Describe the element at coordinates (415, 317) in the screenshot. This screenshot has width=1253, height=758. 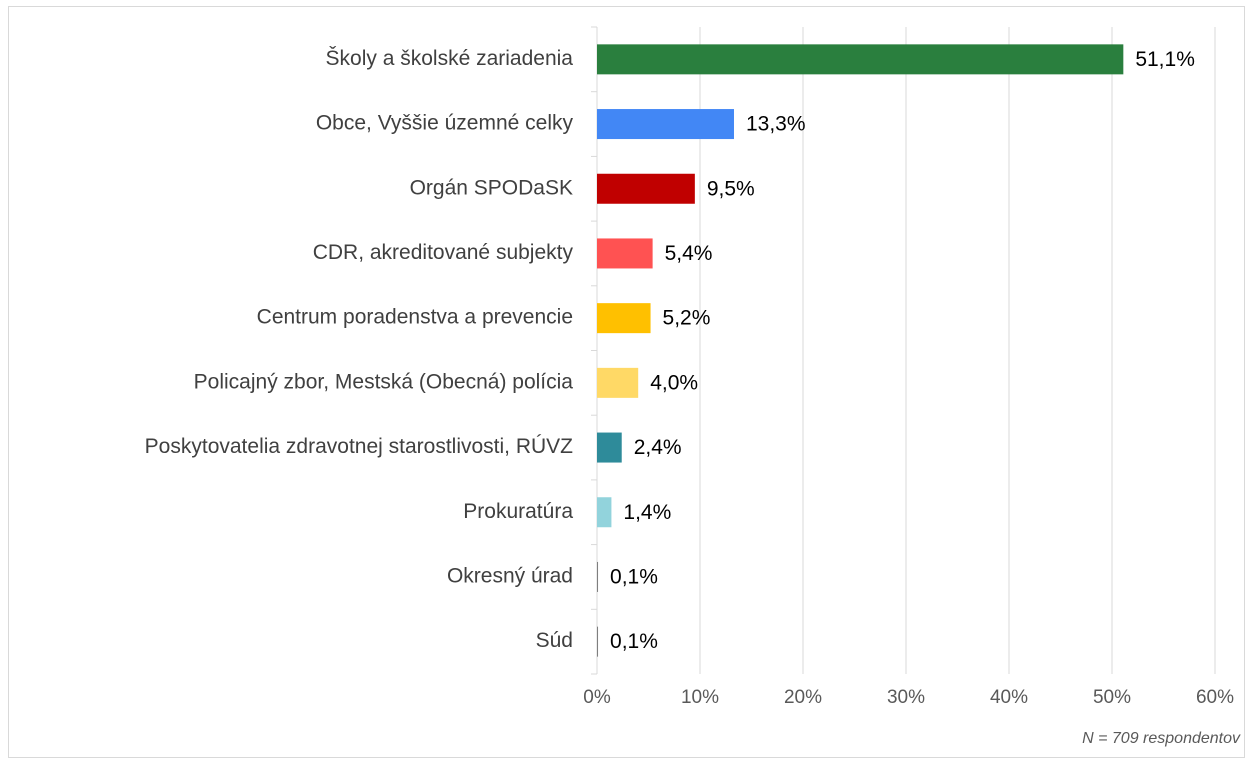
I see `y-tick-label: Centrum poradenstva a prevencie` at that location.